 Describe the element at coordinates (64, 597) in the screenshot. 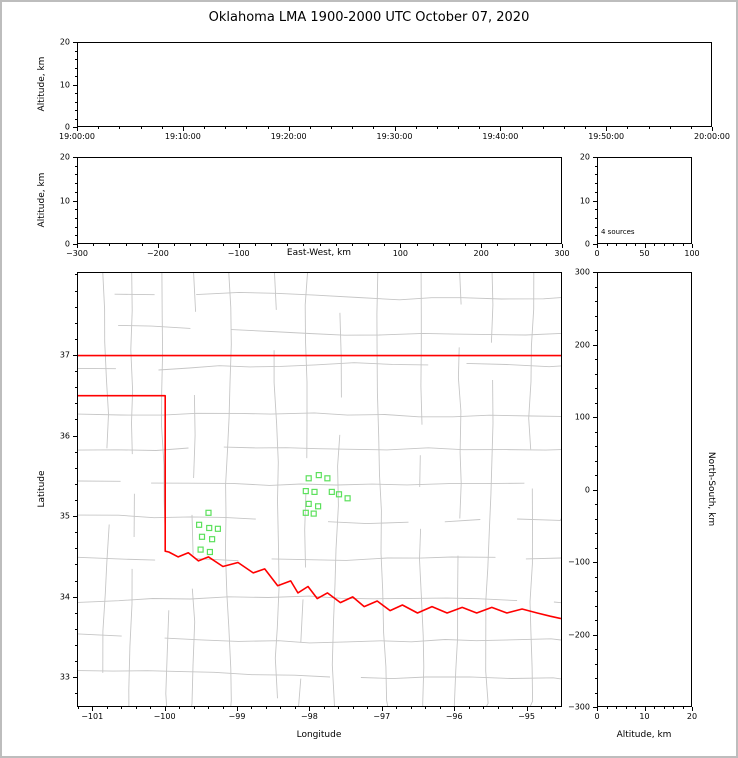

I see `y-tick-label: 34` at that location.